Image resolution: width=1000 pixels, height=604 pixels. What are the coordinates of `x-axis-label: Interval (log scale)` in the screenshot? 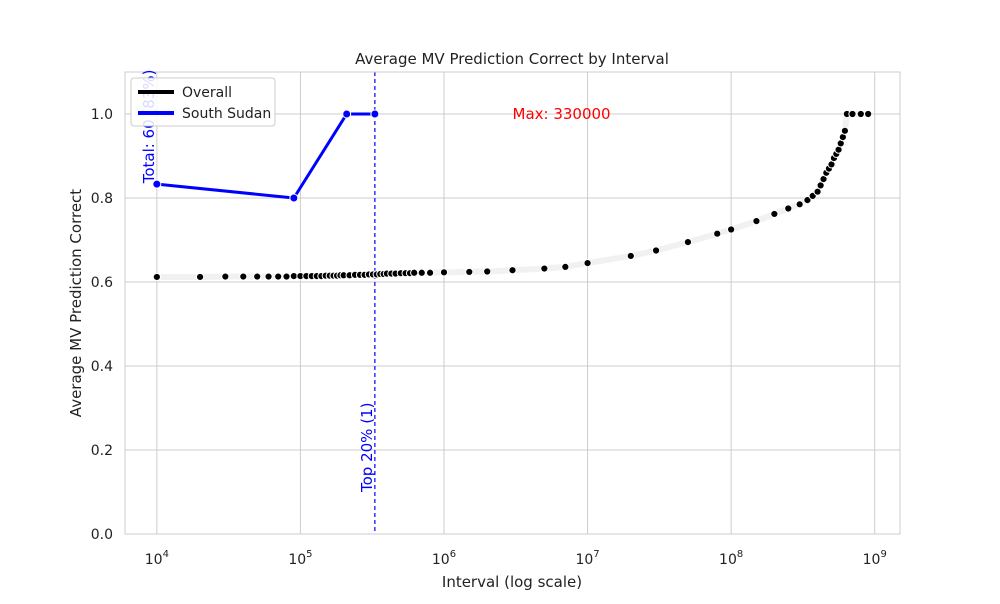 It's located at (512, 582).